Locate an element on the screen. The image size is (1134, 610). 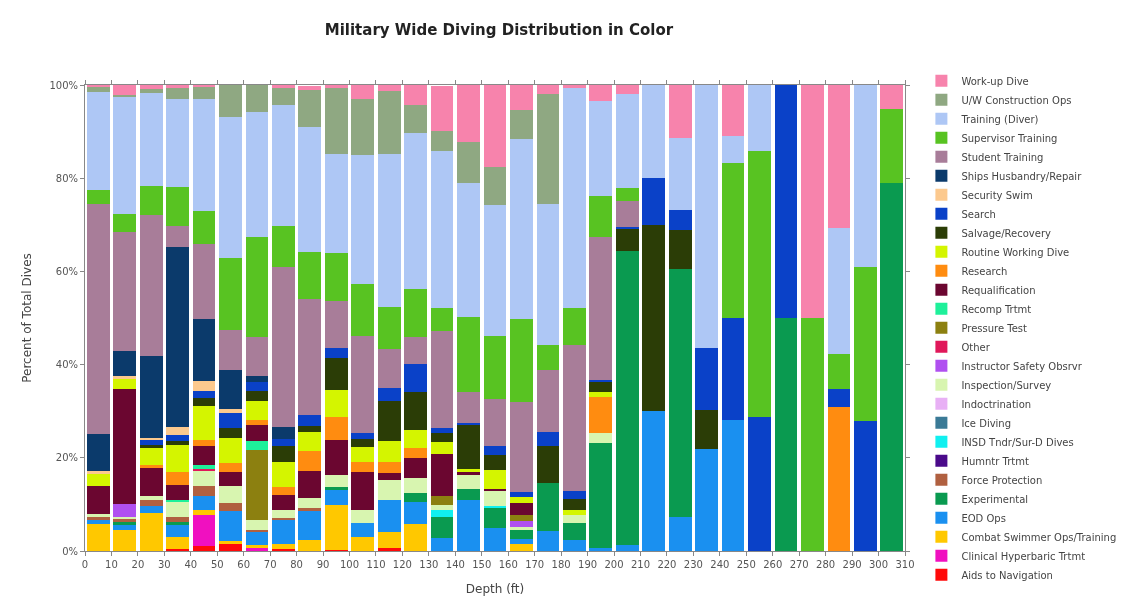
x-tick-label: 30 is located at coordinates (164, 564).